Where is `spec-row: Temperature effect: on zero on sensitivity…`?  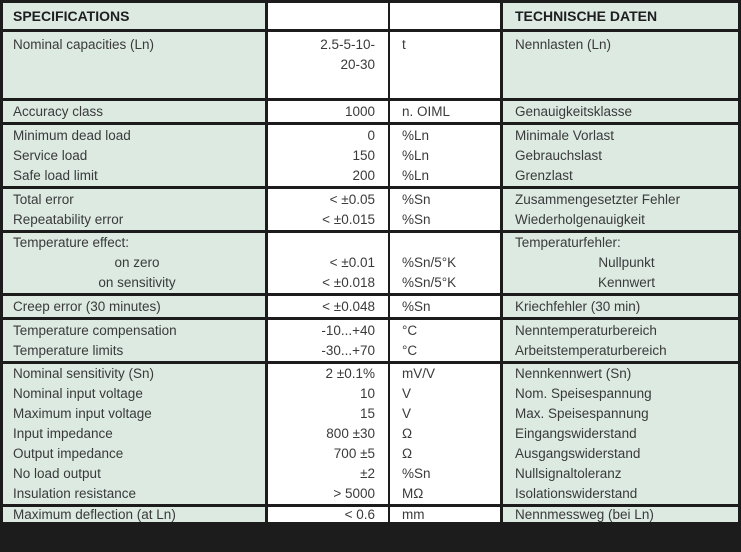
spec-row: Temperature effect: on zero on sensitivity… is located at coordinates (370, 261).